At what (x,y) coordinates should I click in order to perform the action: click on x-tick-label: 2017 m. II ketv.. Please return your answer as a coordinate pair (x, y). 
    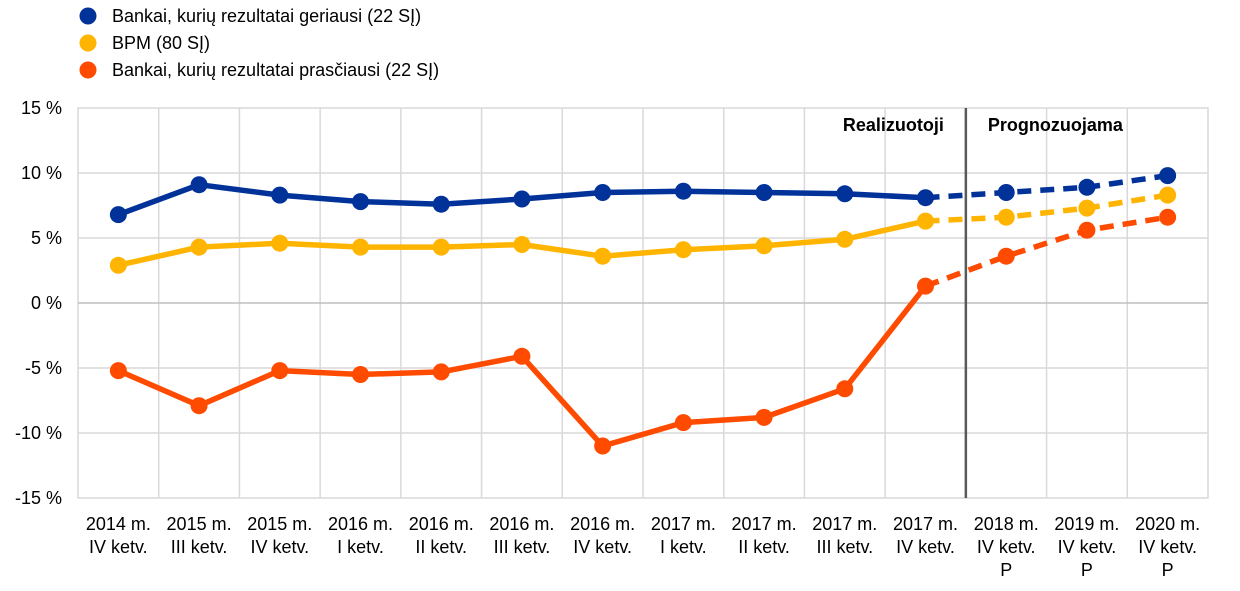
    Looking at the image, I should click on (764, 535).